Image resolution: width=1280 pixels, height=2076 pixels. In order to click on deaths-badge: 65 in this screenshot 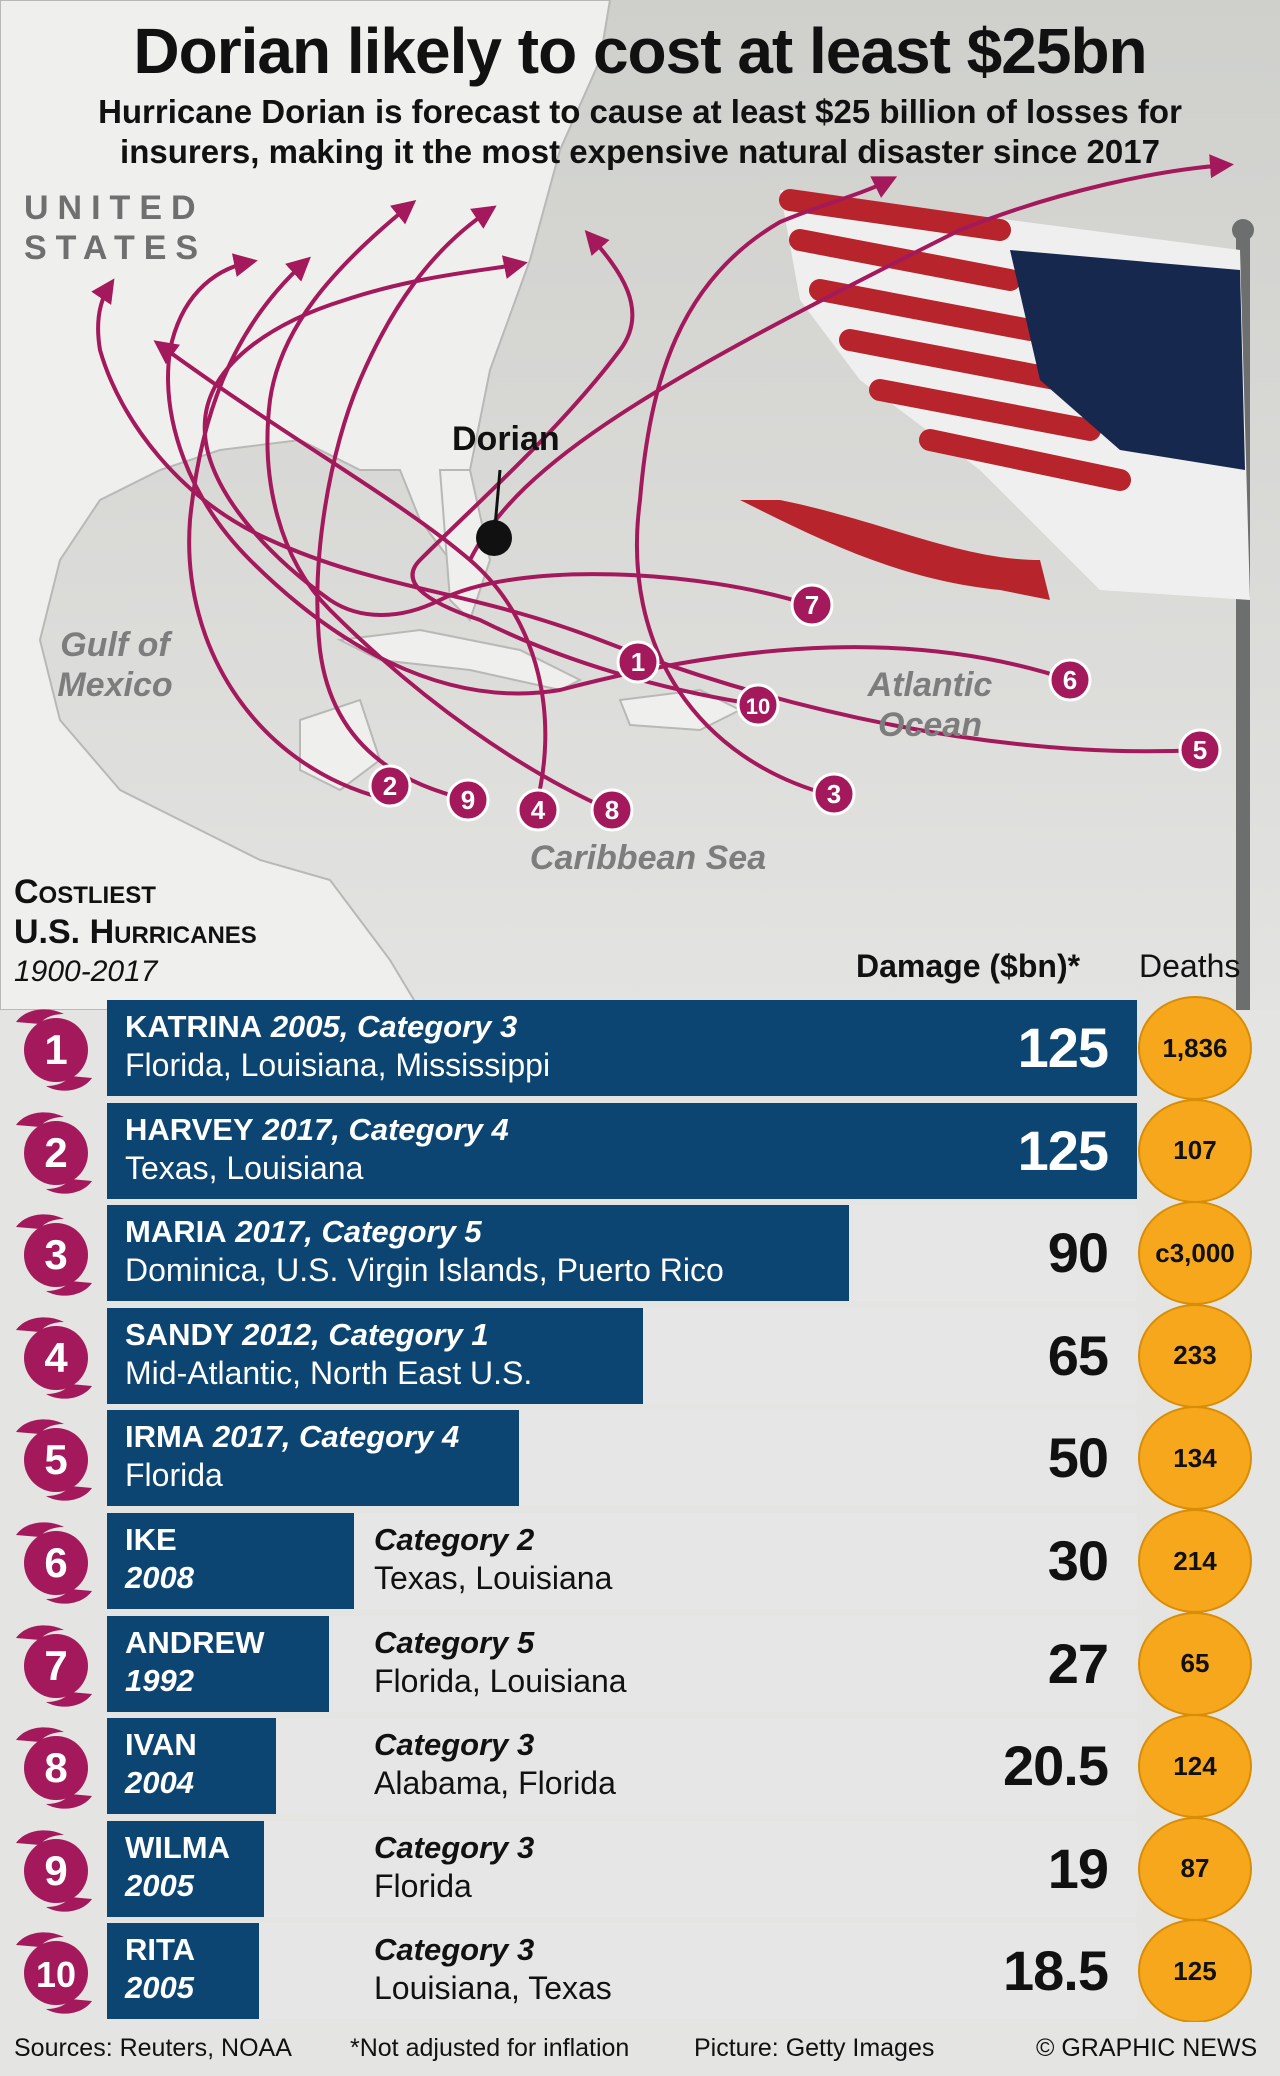, I will do `click(1195, 1663)`.